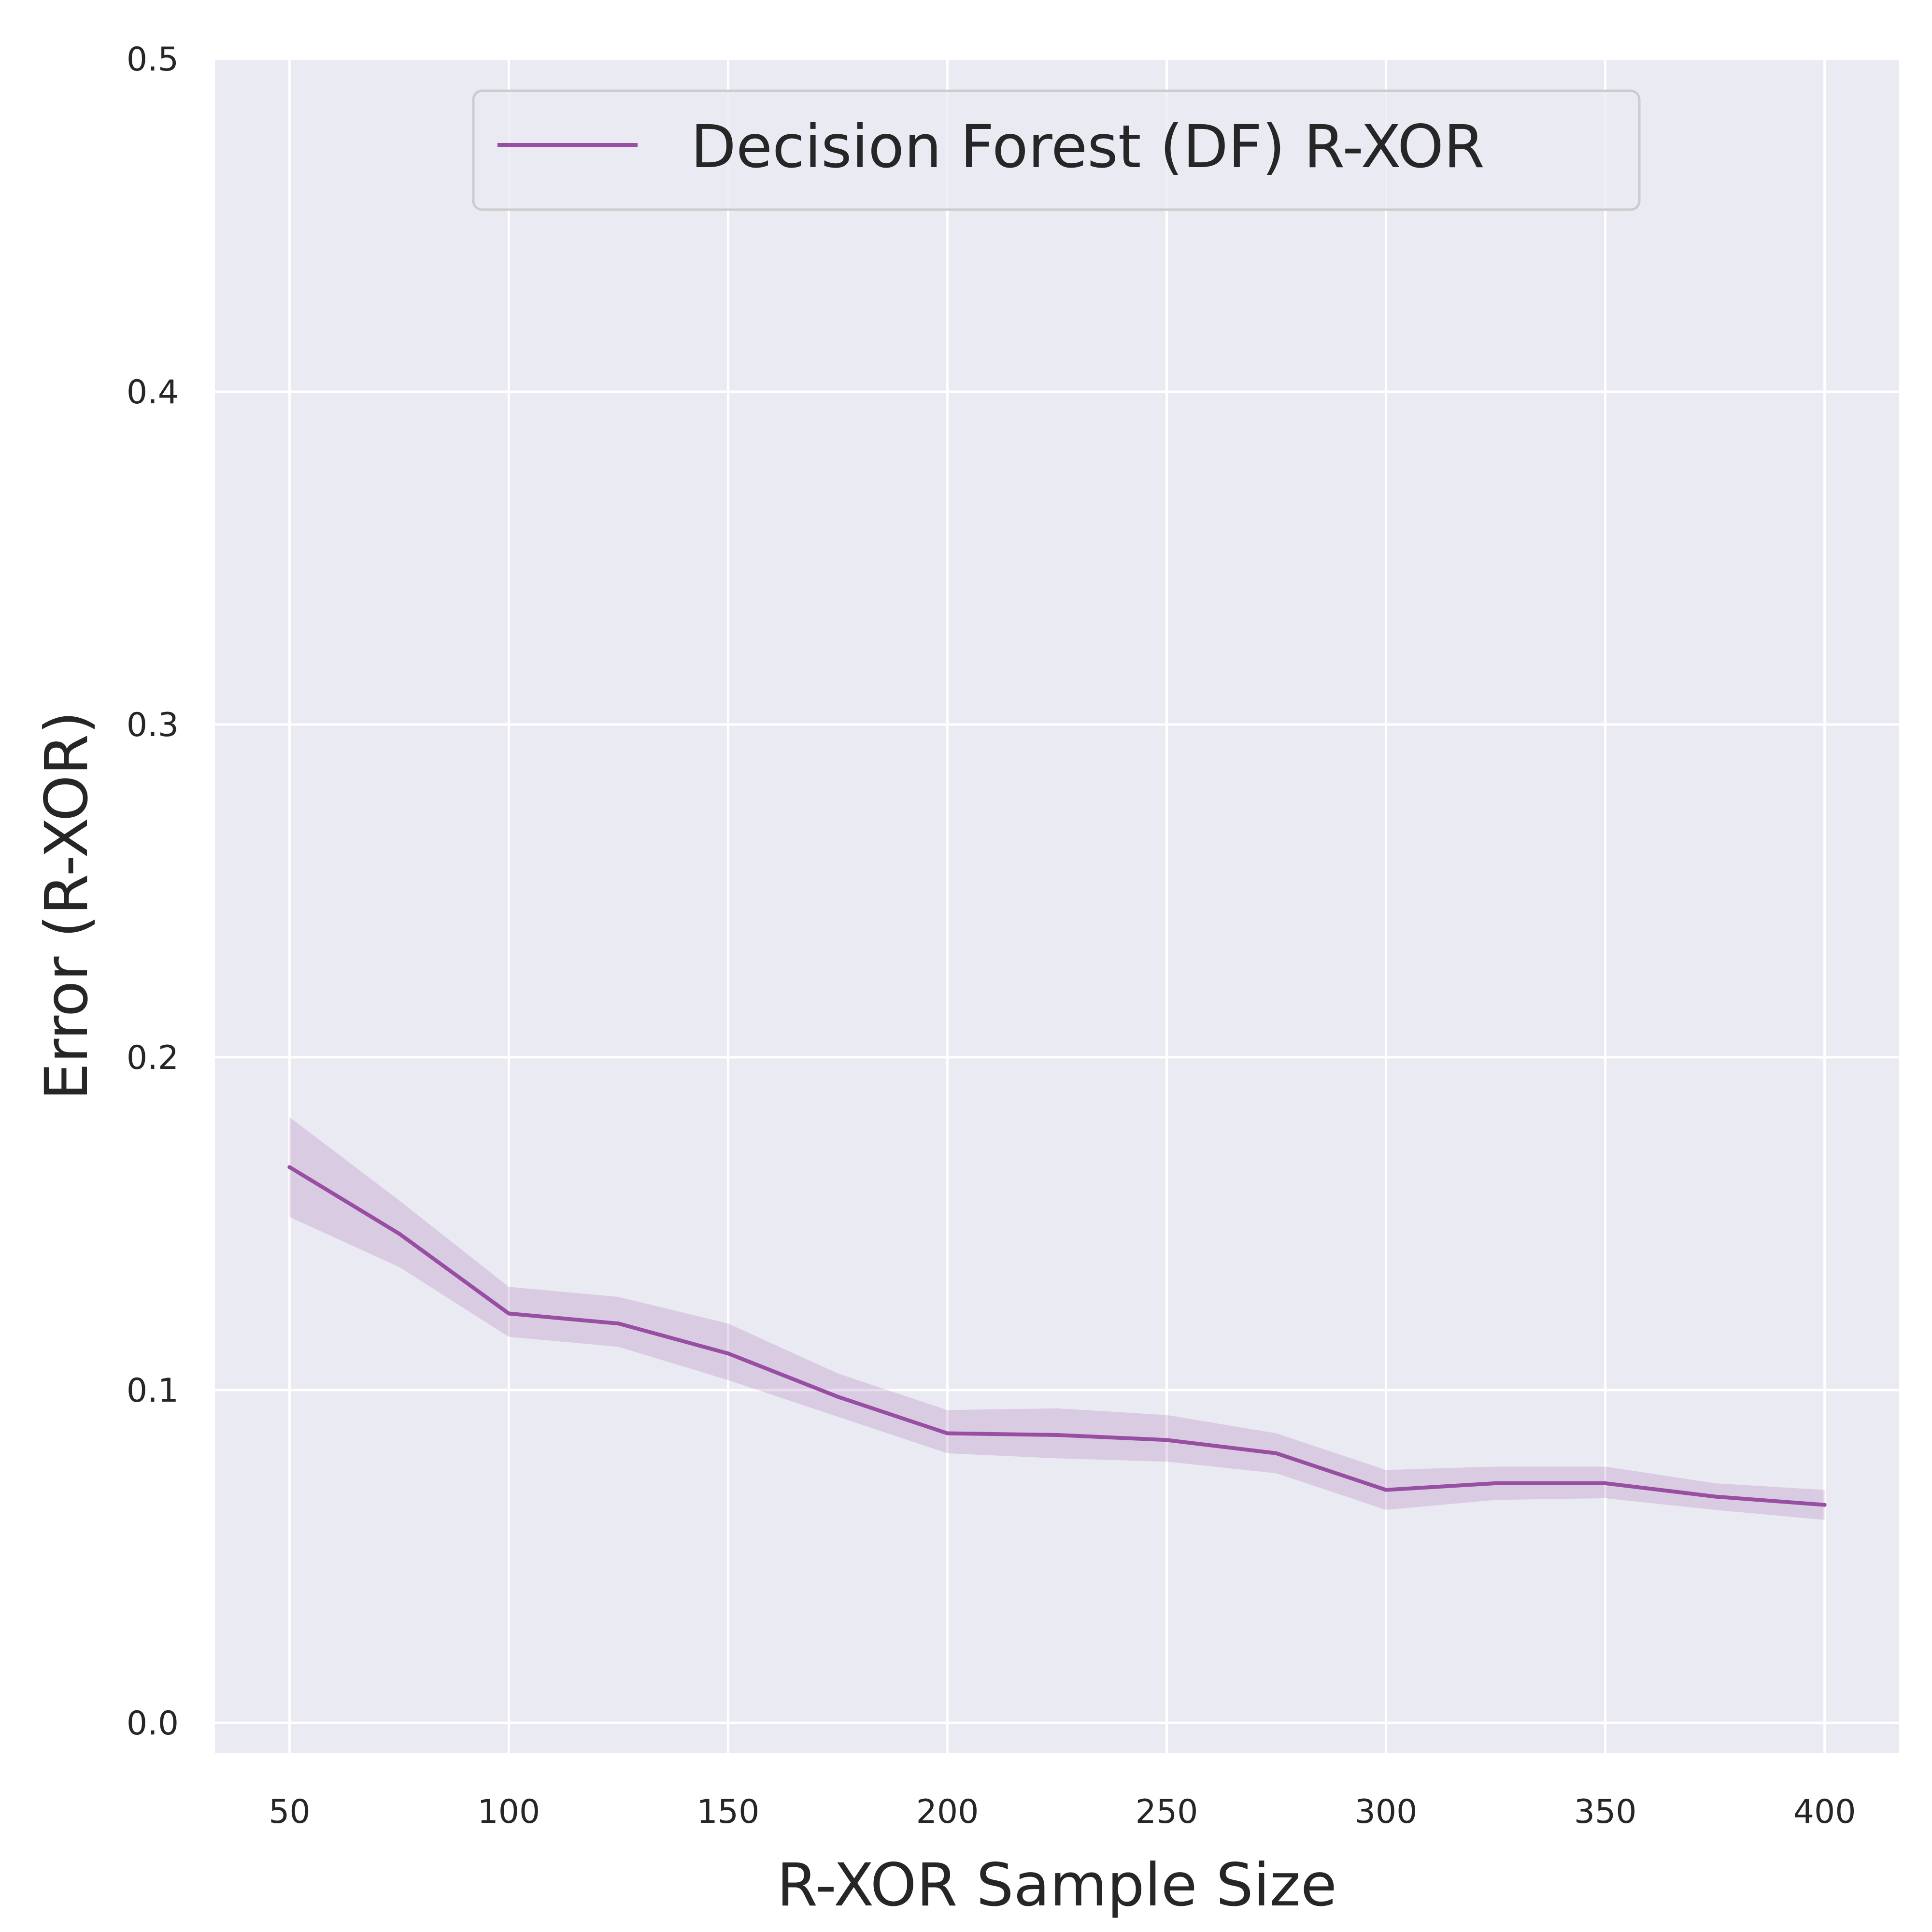 This screenshot has height=1932, width=1932. I want to click on x-tick-label: 350, so click(1605, 1812).